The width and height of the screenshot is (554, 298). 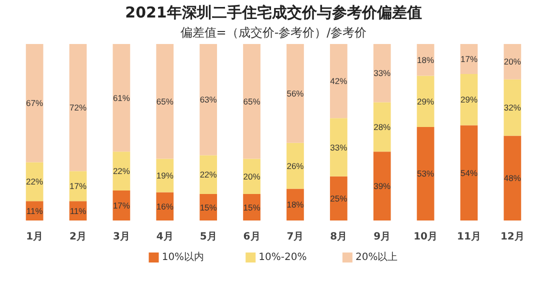 What do you see at coordinates (469, 237) in the screenshot?
I see `x-tick-label: 11月` at bounding box center [469, 237].